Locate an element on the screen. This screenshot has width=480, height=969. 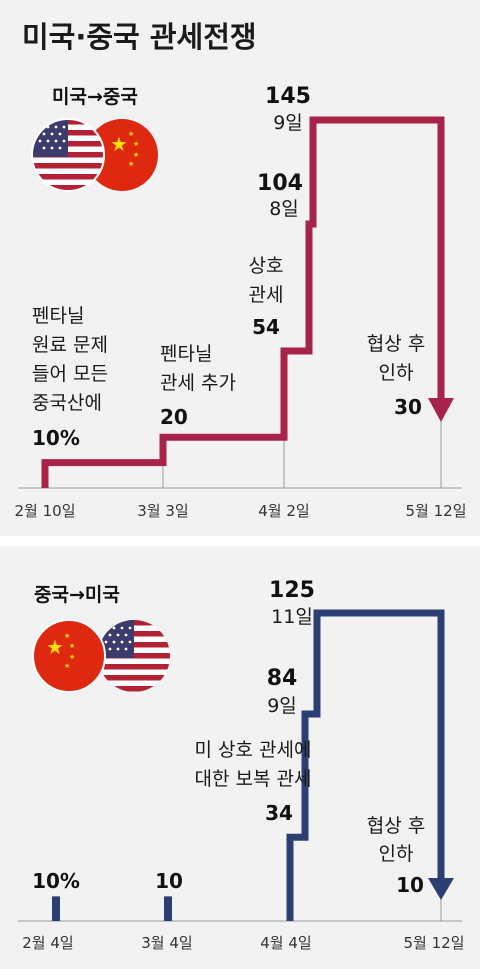
top-annotation-5: 145 9일 is located at coordinates (288, 109).